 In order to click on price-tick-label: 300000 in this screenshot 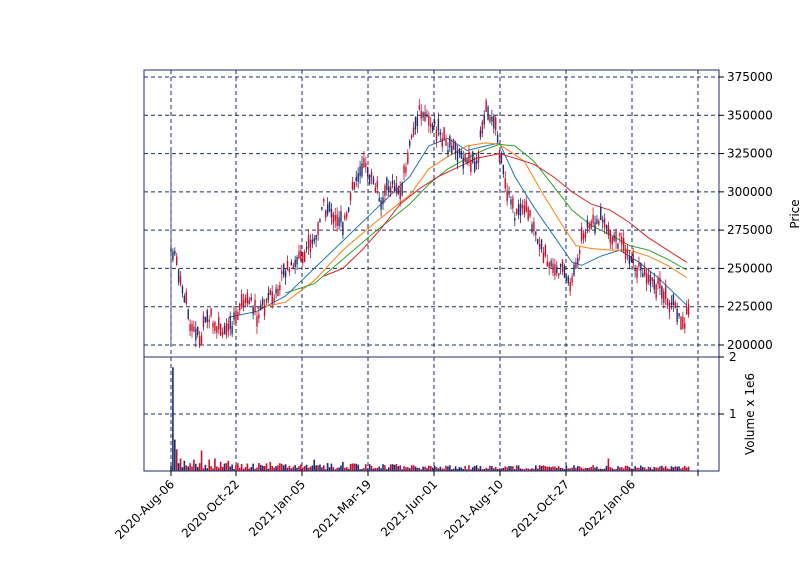, I will do `click(750, 192)`.